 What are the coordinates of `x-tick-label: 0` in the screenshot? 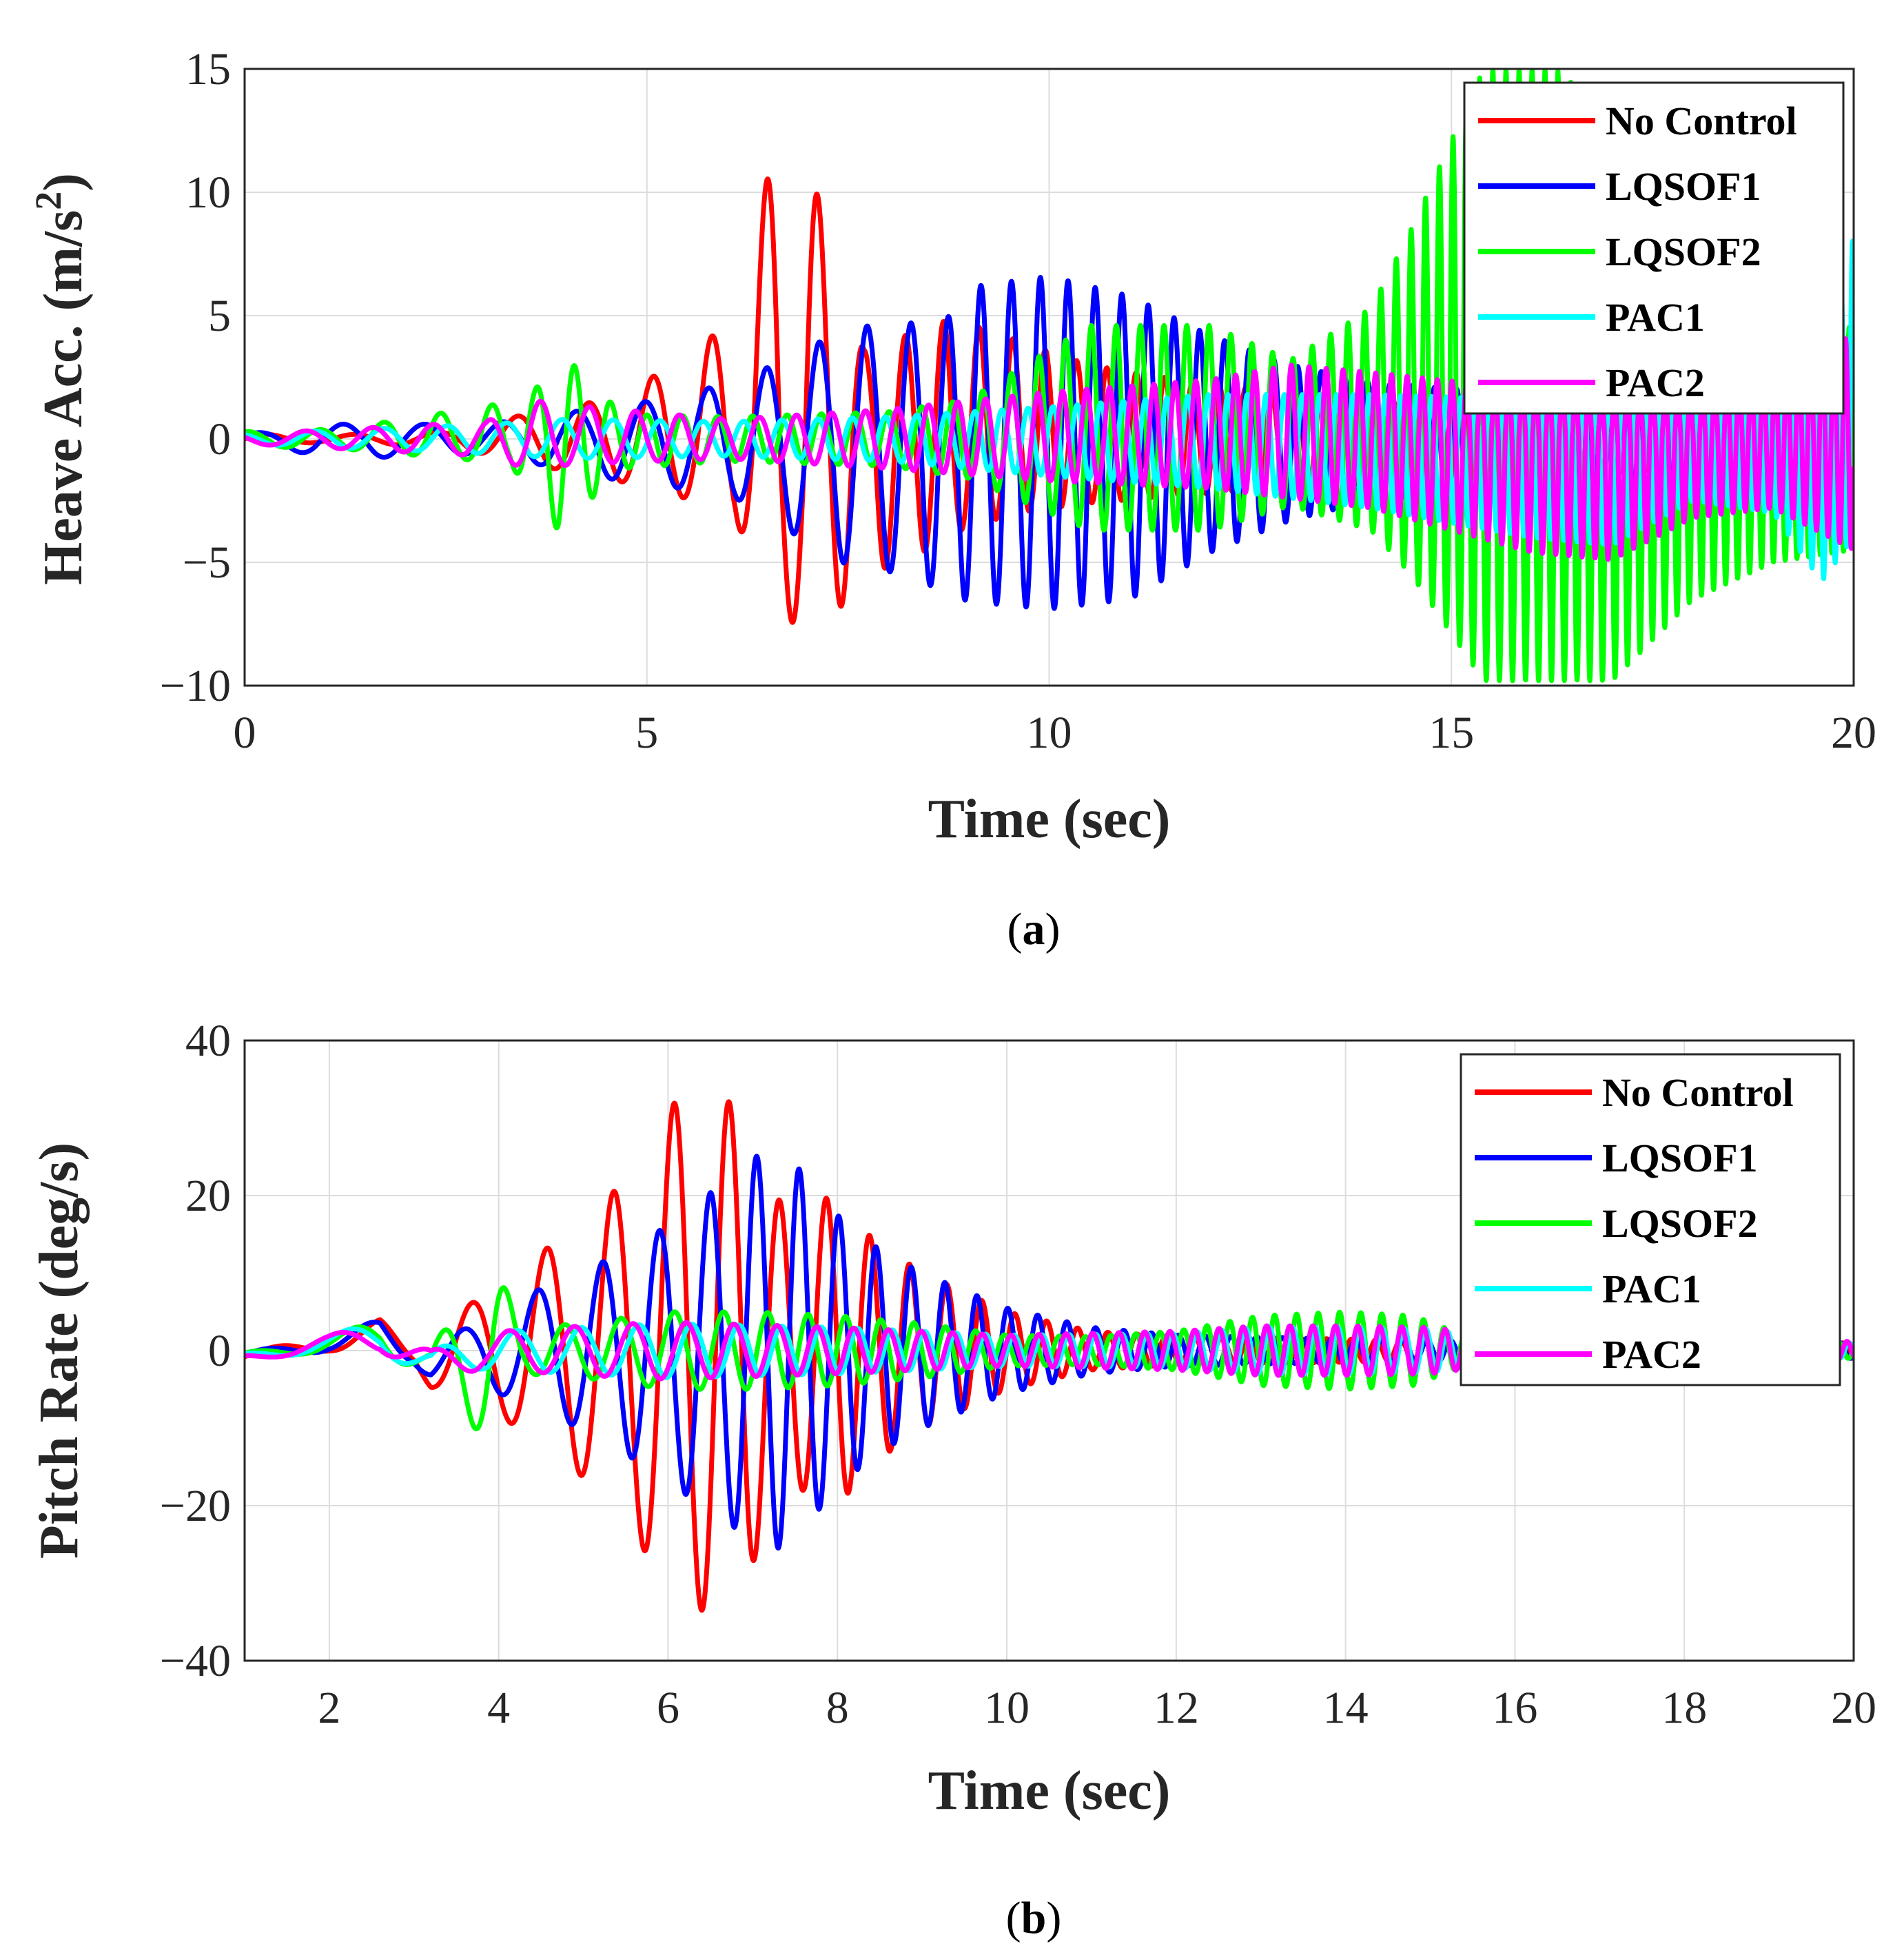 It's located at (245, 733).